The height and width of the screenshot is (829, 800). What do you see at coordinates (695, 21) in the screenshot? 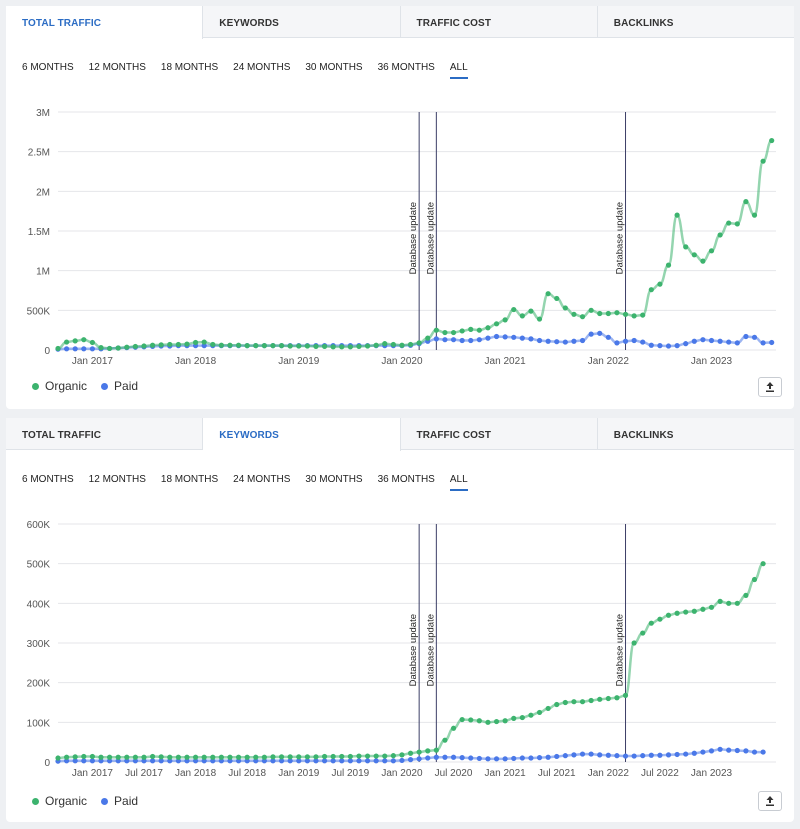
I see `tab-backlinks: BACKLINKS` at bounding box center [695, 21].